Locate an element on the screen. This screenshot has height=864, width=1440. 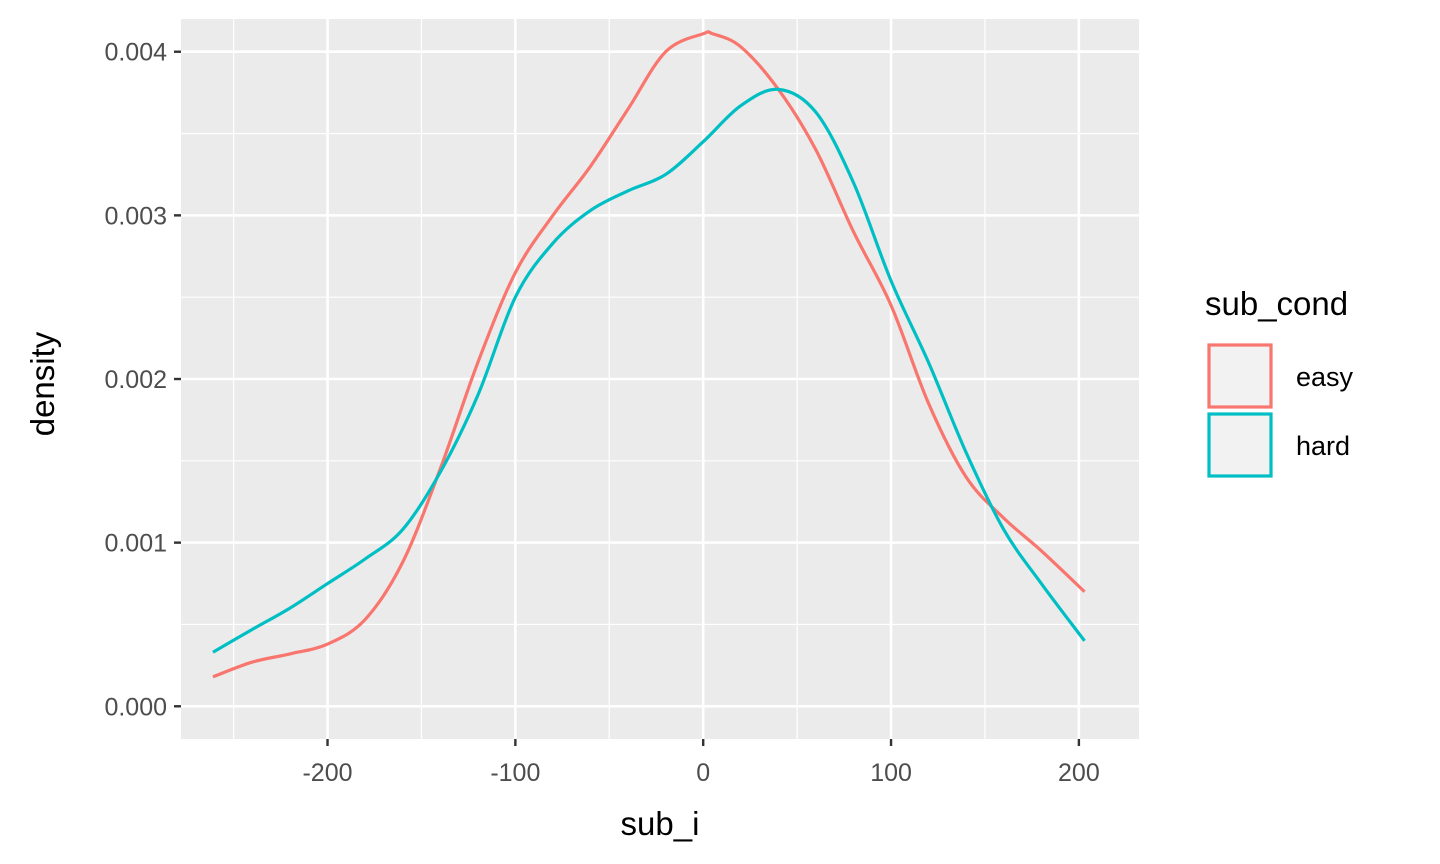
y-axis-title: density is located at coordinates (42, 383).